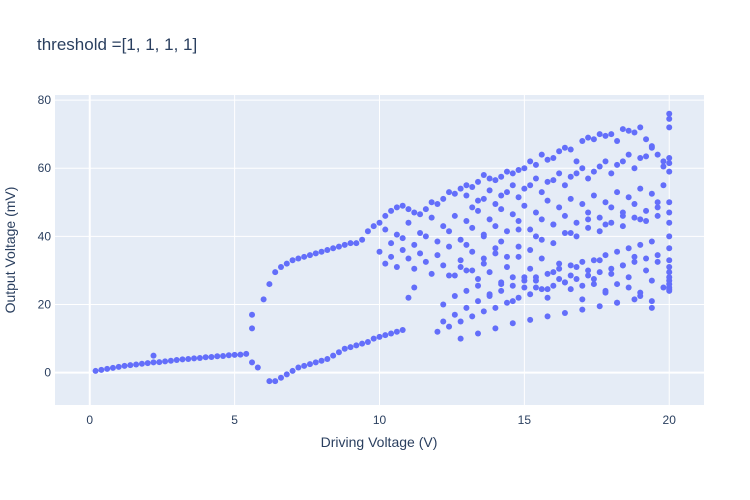  What do you see at coordinates (89, 420) in the screenshot?
I see `x-tick-label: 0` at bounding box center [89, 420].